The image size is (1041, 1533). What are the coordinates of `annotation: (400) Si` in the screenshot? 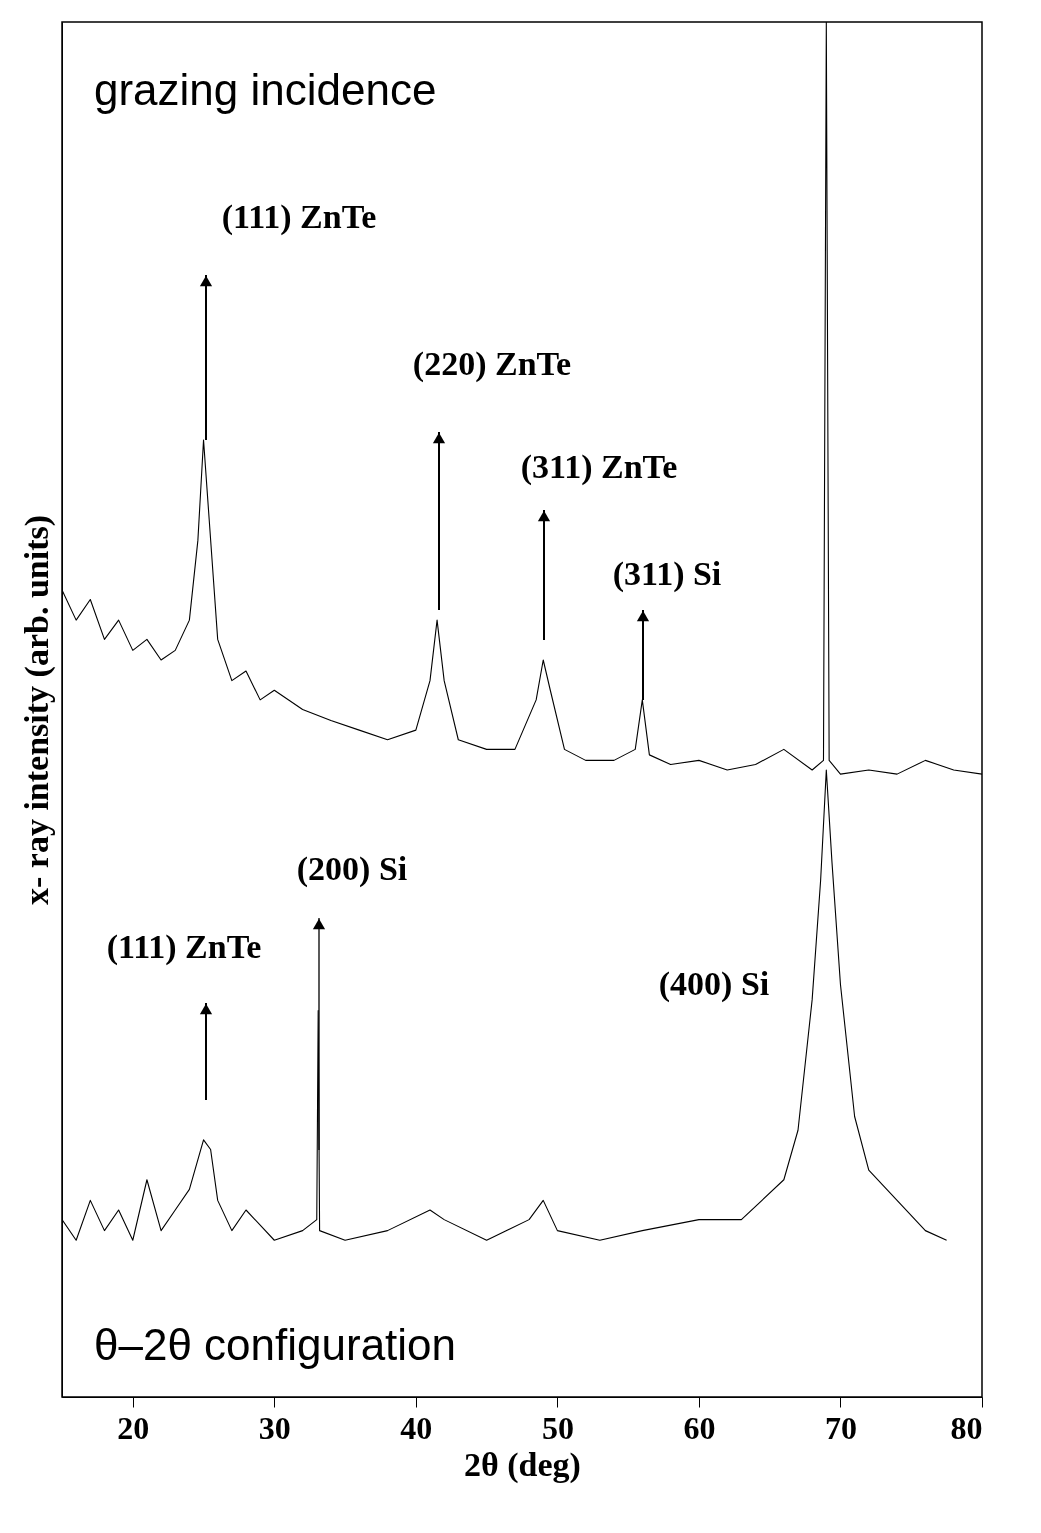 It's located at (714, 984).